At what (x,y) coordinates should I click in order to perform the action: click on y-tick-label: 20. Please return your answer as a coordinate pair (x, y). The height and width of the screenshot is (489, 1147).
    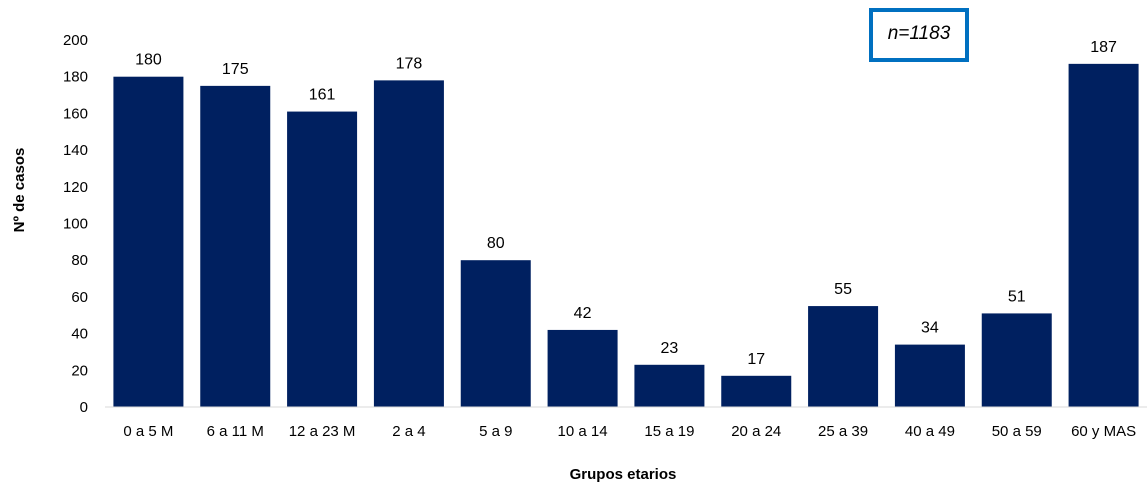
    Looking at the image, I should click on (79, 370).